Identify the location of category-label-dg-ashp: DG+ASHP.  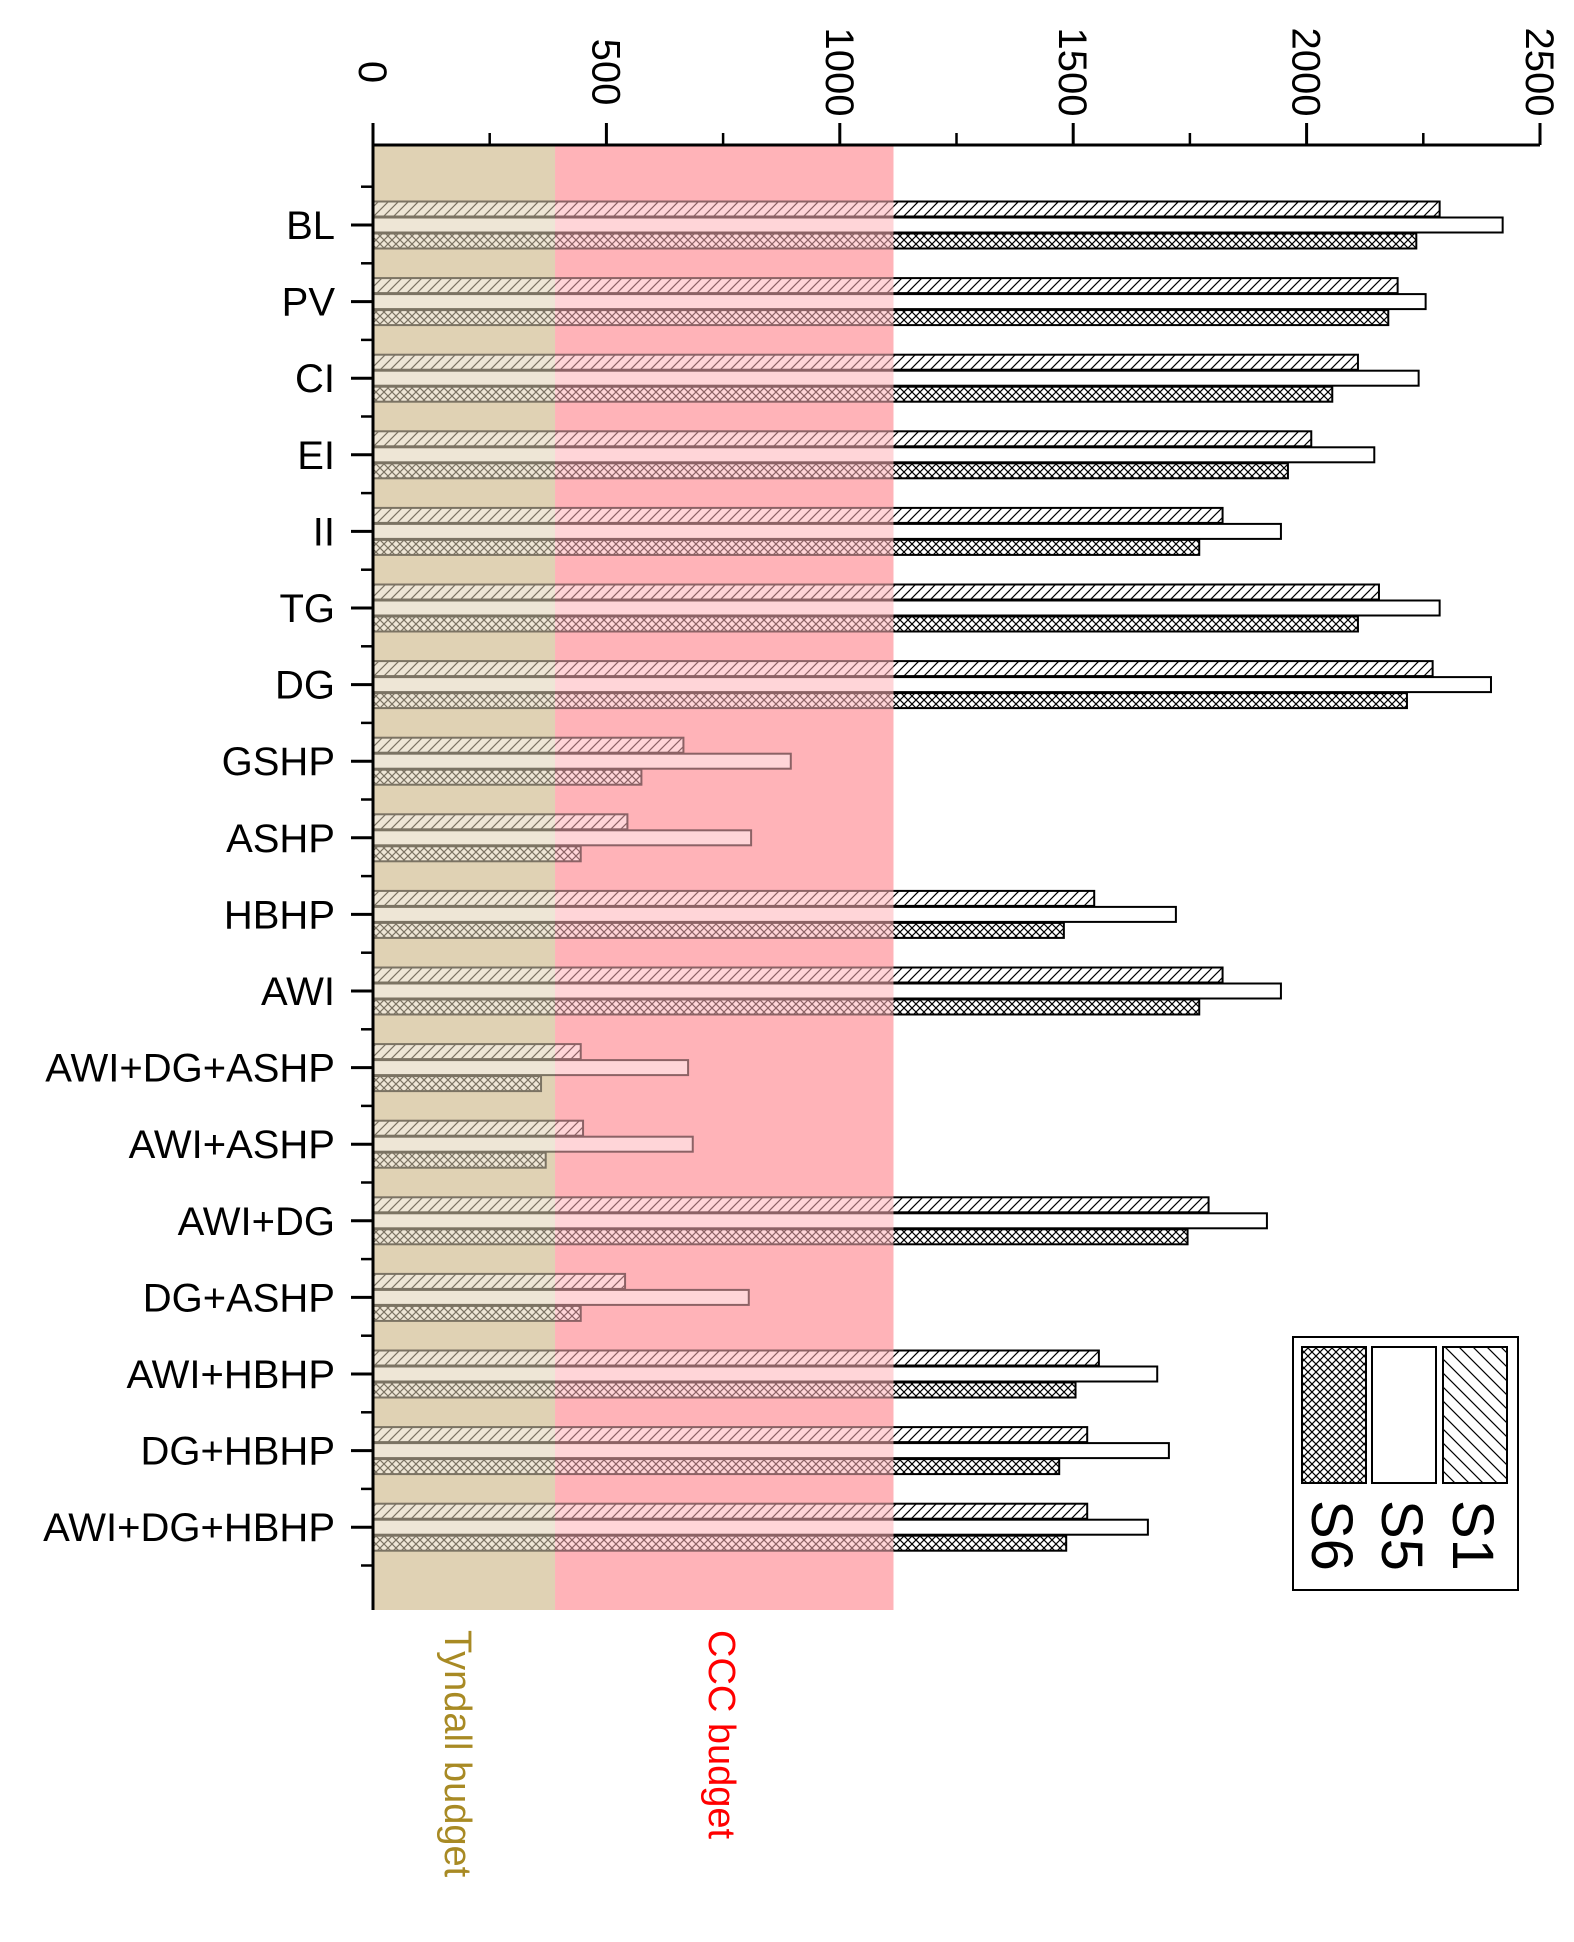
(239, 1298).